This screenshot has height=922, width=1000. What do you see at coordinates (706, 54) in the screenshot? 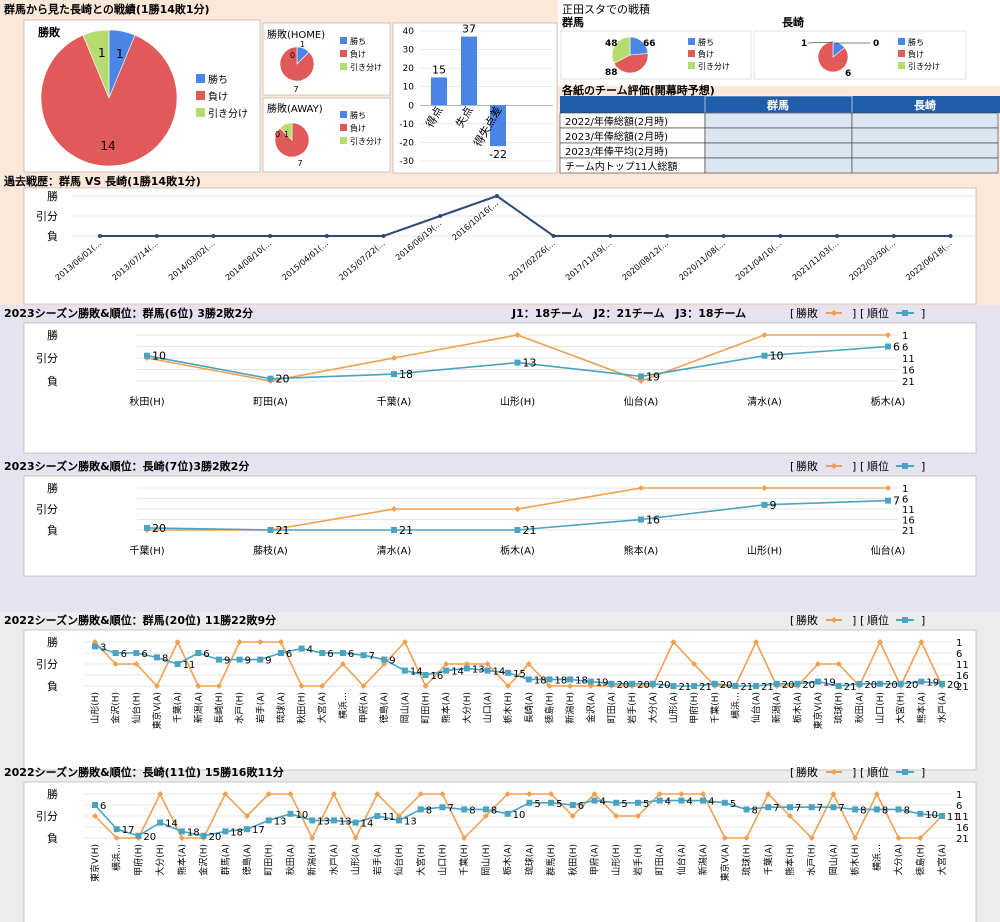
I see `stadium-gunma-legend-label-1: 負け` at bounding box center [706, 54].